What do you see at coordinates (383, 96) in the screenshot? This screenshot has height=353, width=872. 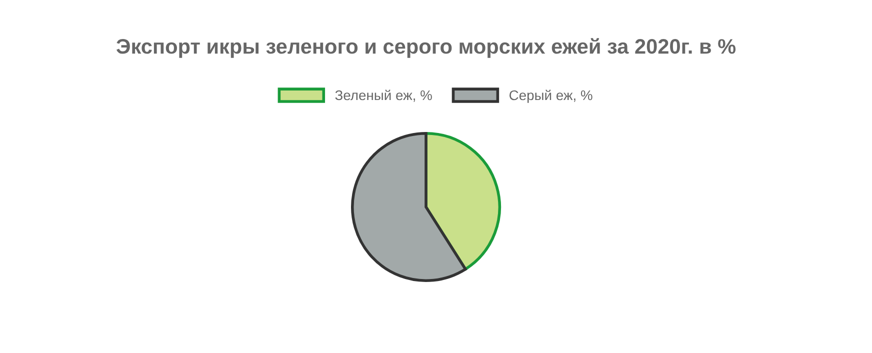 I see `legend-label: Зеленый еж, %` at bounding box center [383, 96].